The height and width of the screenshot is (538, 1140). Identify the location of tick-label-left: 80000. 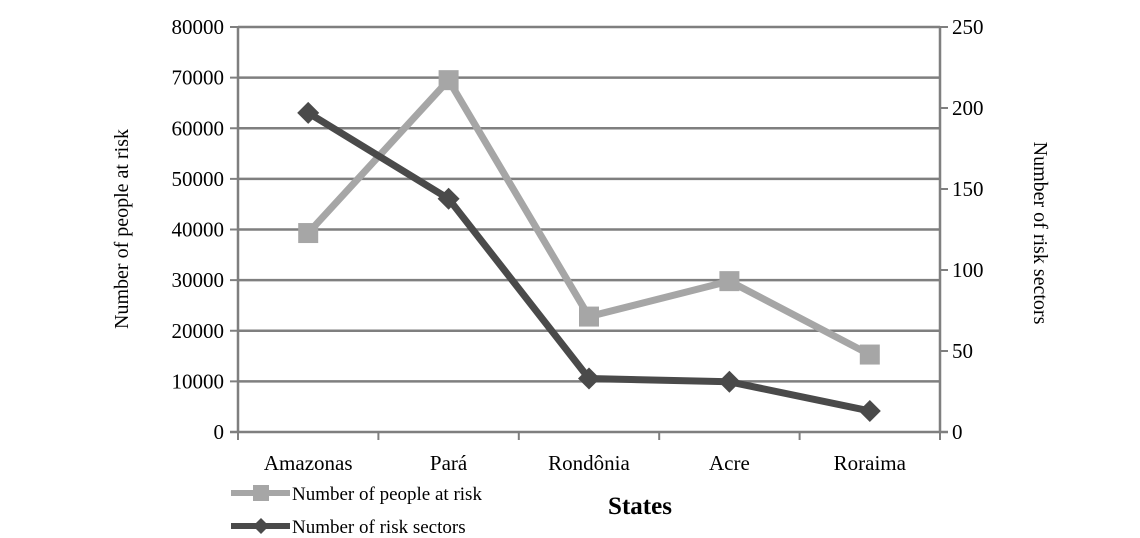
(198, 27).